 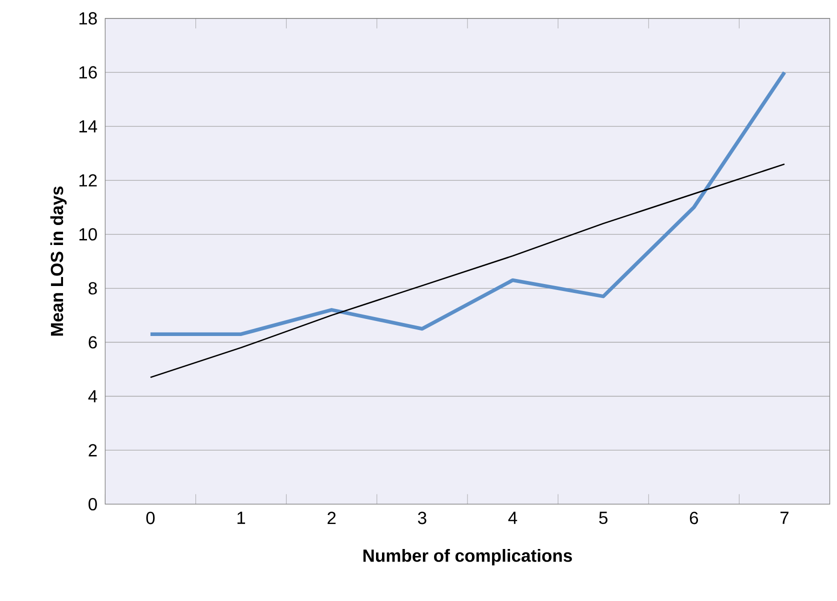 What do you see at coordinates (93, 396) in the screenshot?
I see `y-tick-label: 4` at bounding box center [93, 396].